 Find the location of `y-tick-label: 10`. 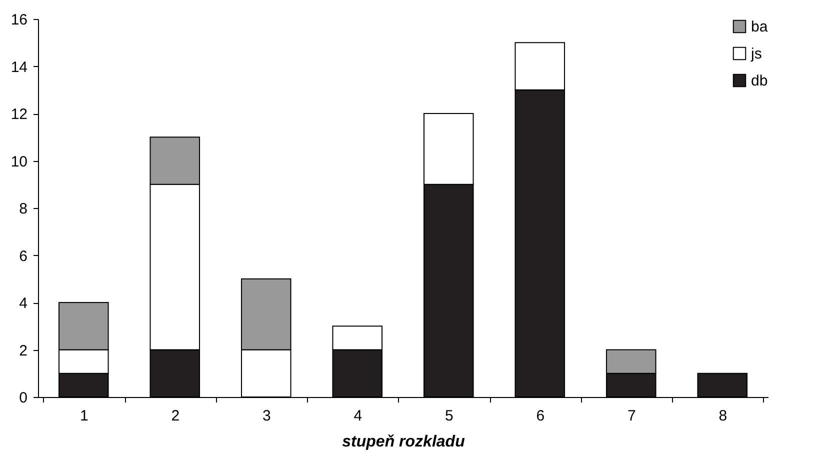

y-tick-label: 10 is located at coordinates (19, 161).